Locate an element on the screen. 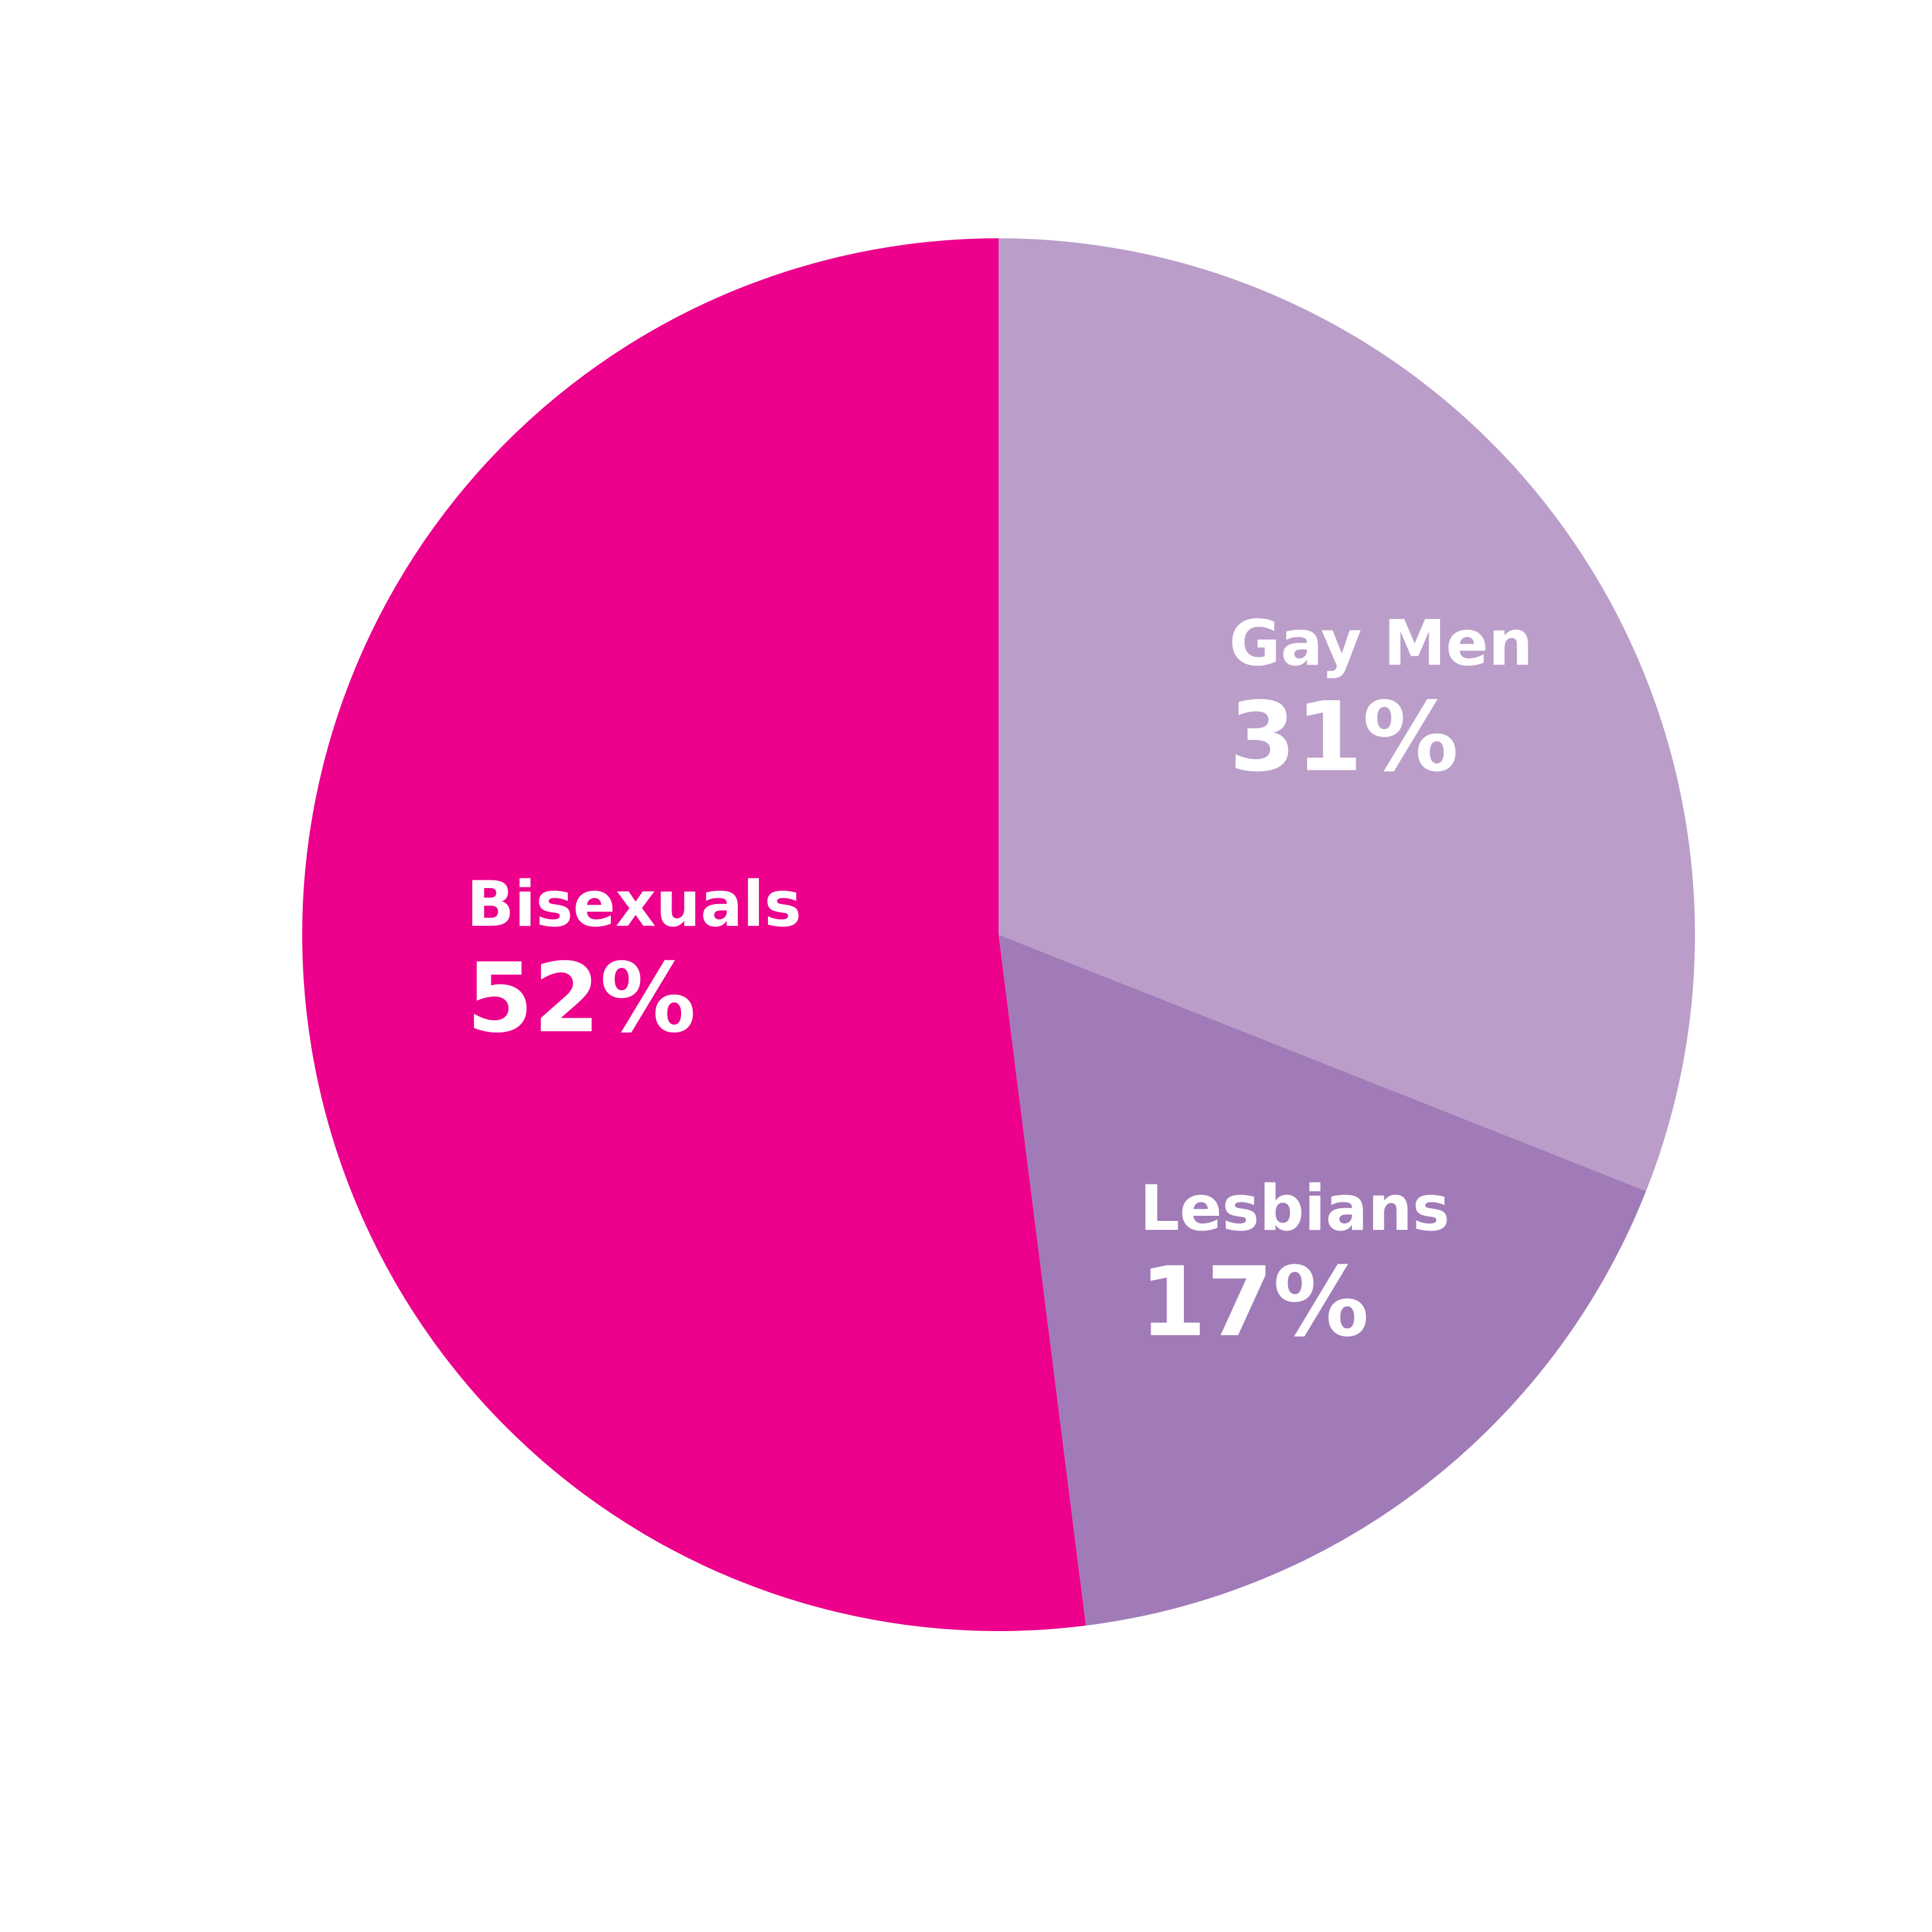 This screenshot has width=1932, height=1932. pie-slice-lesbians is located at coordinates (1322, 1280).